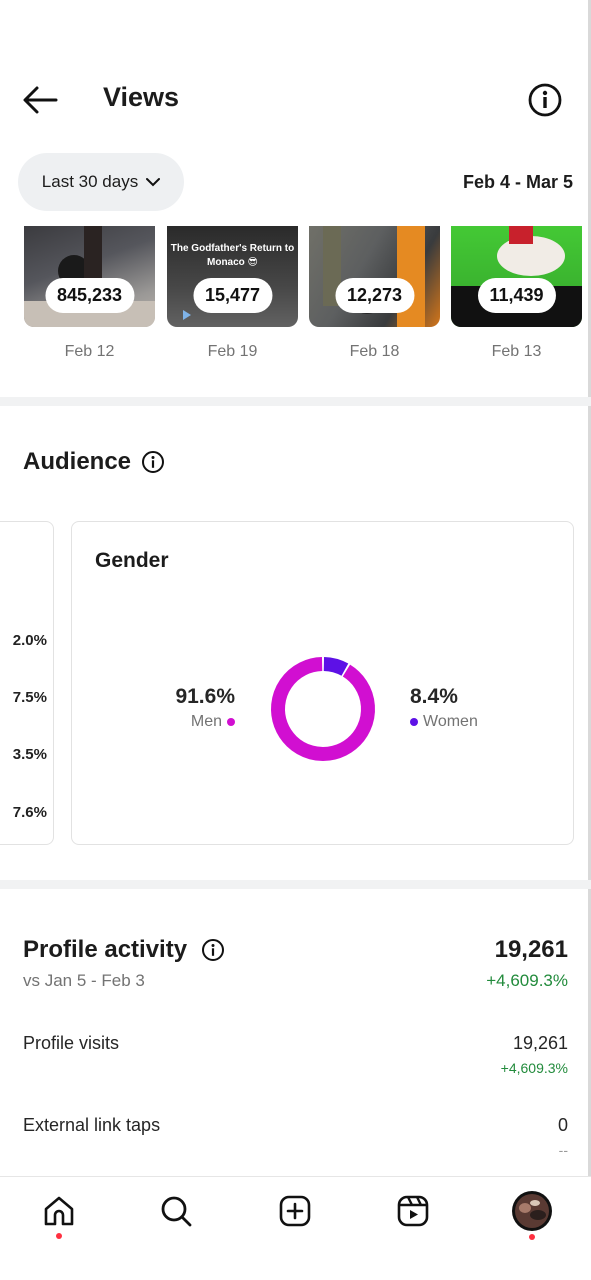 Image resolution: width=591 pixels, height=1280 pixels. I want to click on women-legend: Women, so click(444, 722).